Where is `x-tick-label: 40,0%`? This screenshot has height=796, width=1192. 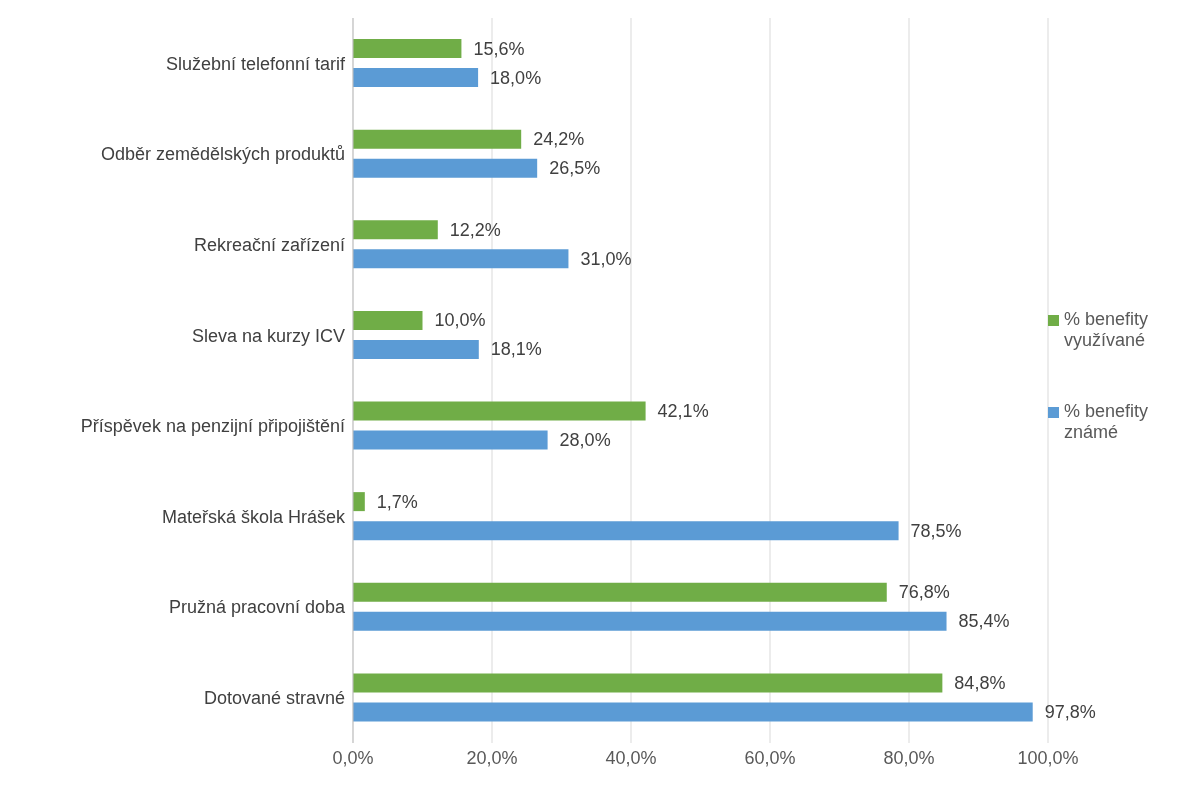
x-tick-label: 40,0% is located at coordinates (631, 757).